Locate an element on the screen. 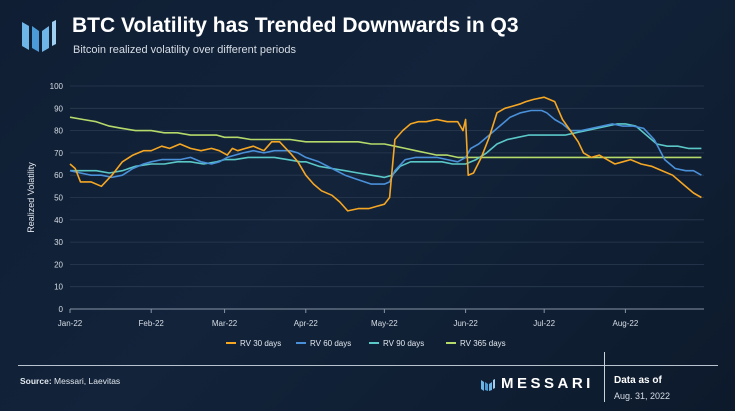 Image resolution: width=735 pixels, height=411 pixels. y-axis-label: Realized Volatility is located at coordinates (31, 197).